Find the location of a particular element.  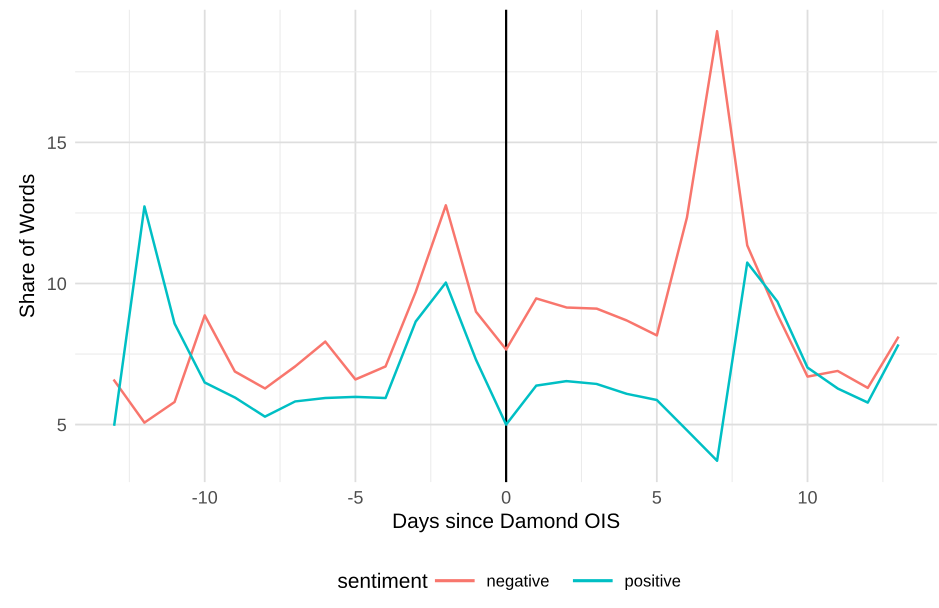

y-tick-label: 5 is located at coordinates (61, 425).